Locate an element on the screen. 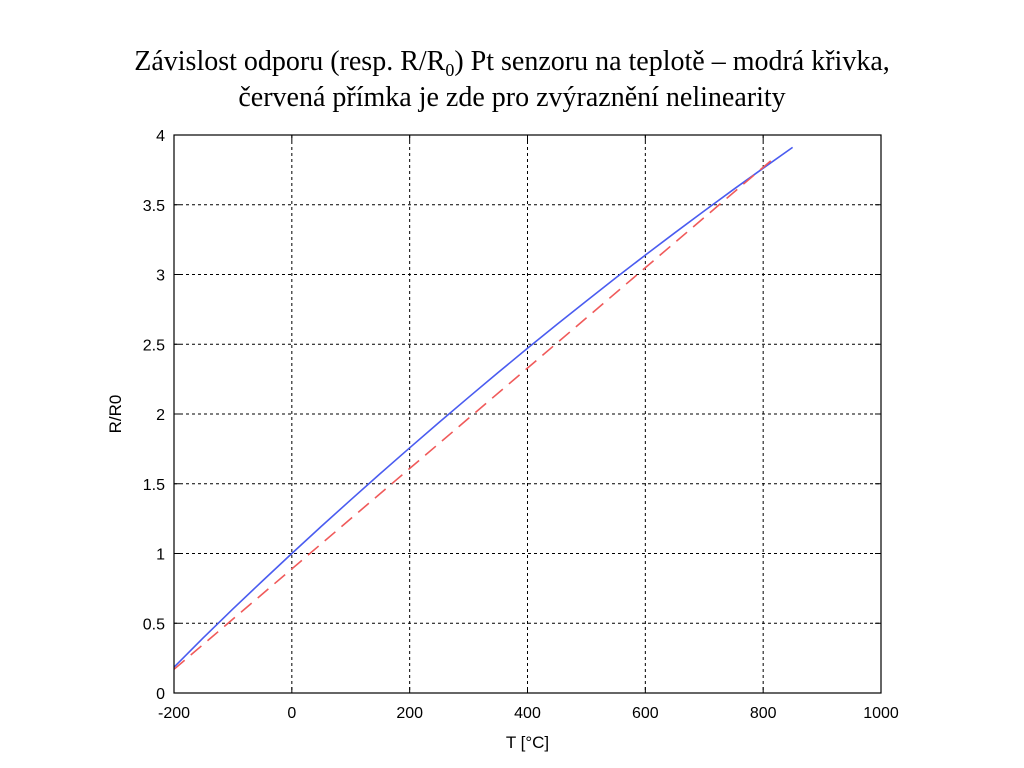 The width and height of the screenshot is (1024, 768). y-tick-label: 4 is located at coordinates (160, 136).